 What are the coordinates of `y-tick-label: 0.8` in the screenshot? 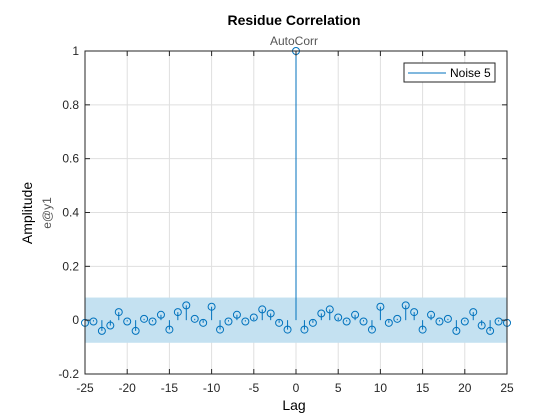 It's located at (70, 105).